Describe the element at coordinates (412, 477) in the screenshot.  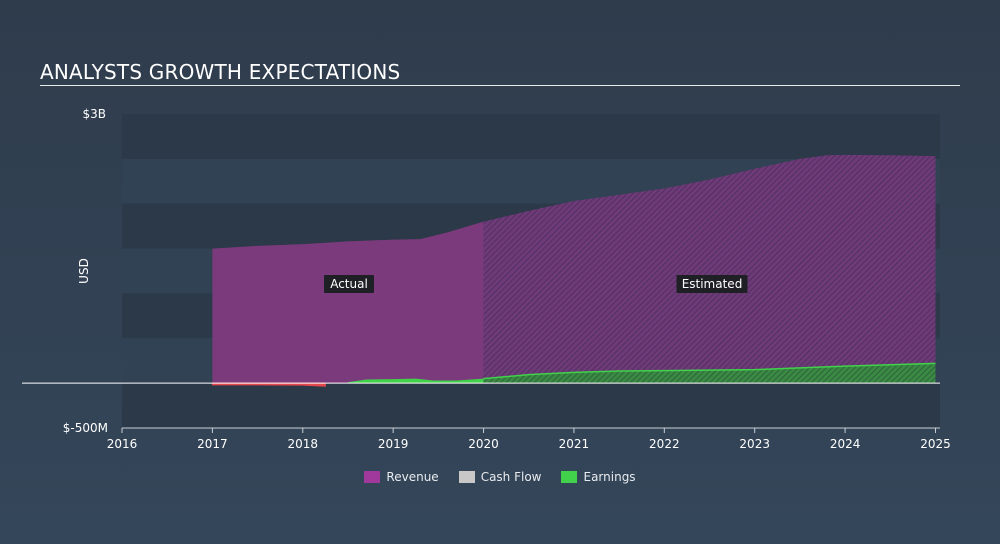
I see `legend-label-revenue: Revenue` at that location.